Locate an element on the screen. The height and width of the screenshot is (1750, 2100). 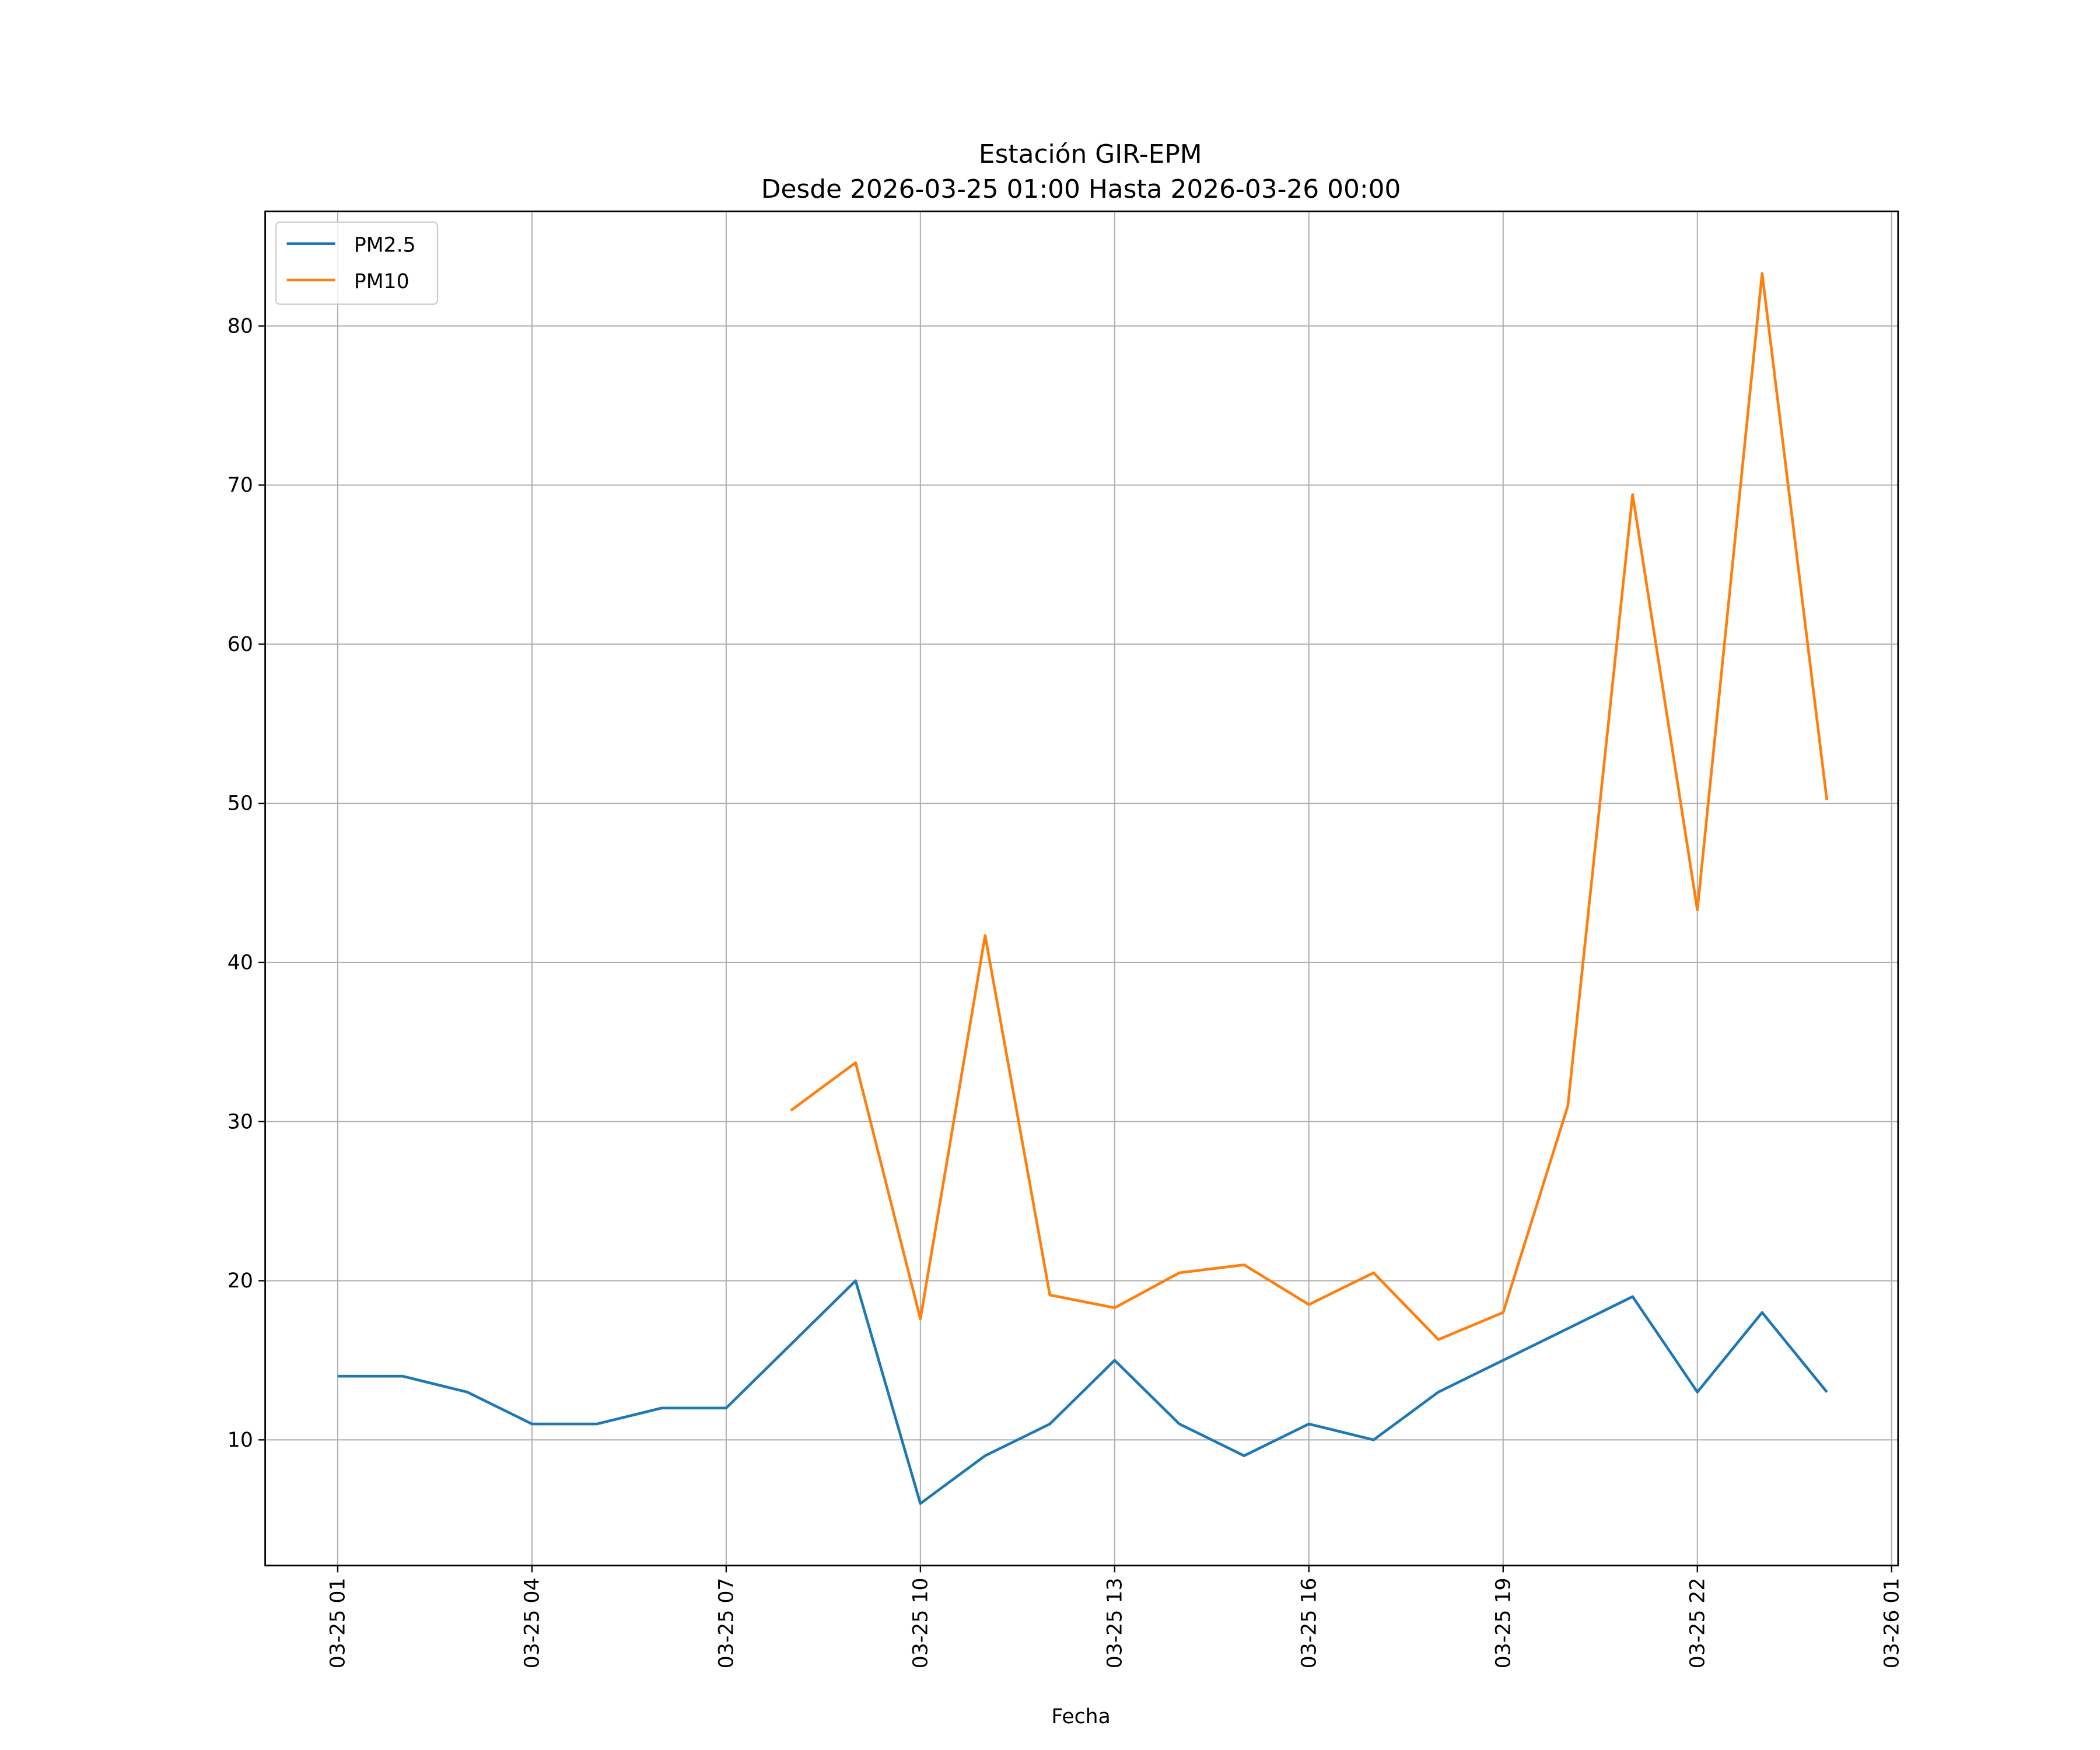
x-tick-label: 03-25 22 is located at coordinates (1697, 1623).